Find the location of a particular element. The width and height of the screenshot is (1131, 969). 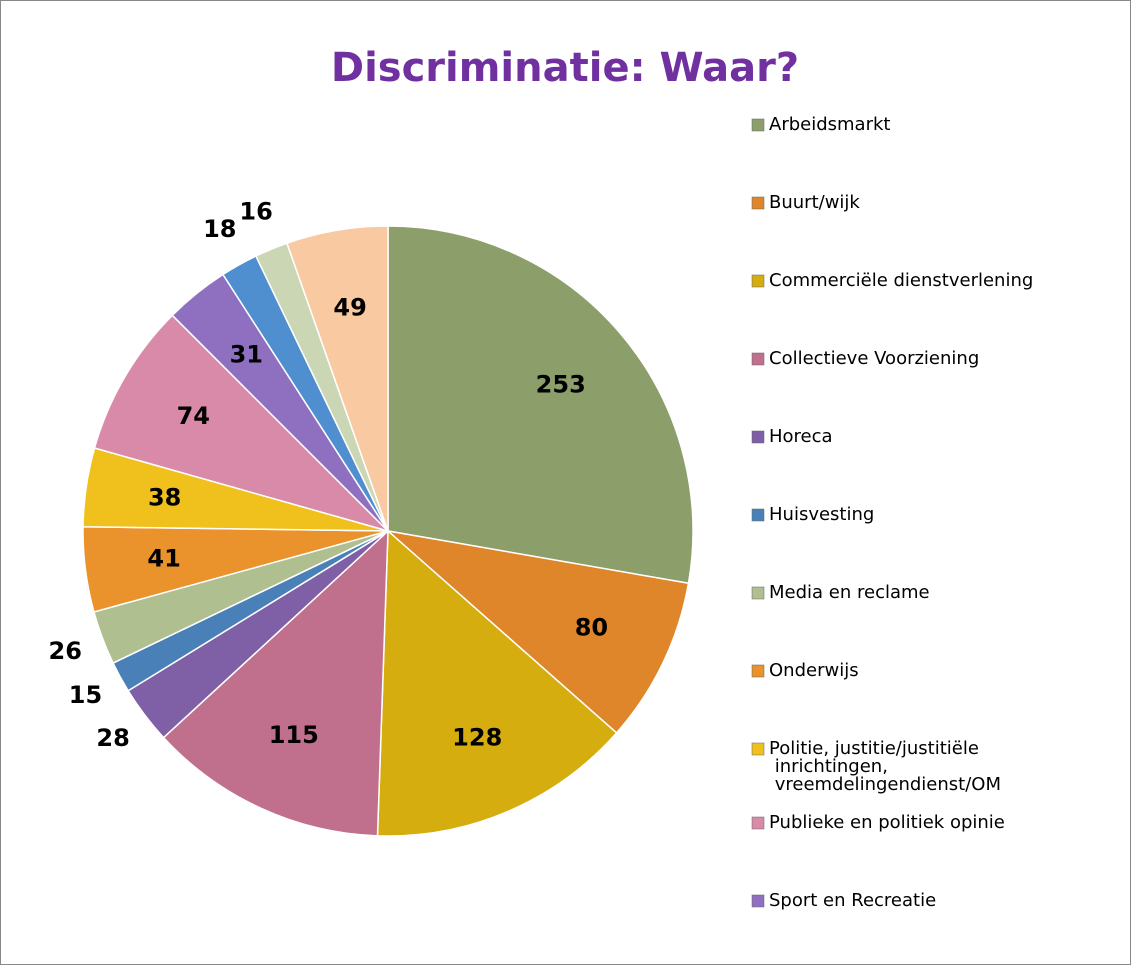

legend-line: vreemdelingendienst/OM is located at coordinates (885, 784).